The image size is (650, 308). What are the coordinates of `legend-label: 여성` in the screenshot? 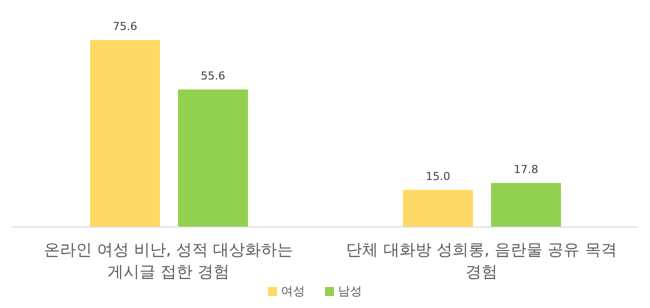 It's located at (293, 291).